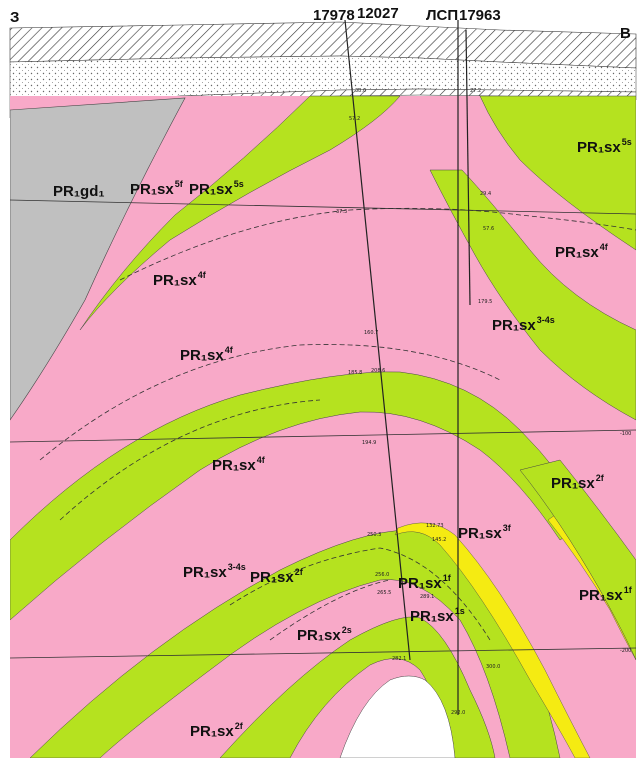  Describe the element at coordinates (435, 526) in the screenshot. I see `depth-mark: 132.73` at that location.